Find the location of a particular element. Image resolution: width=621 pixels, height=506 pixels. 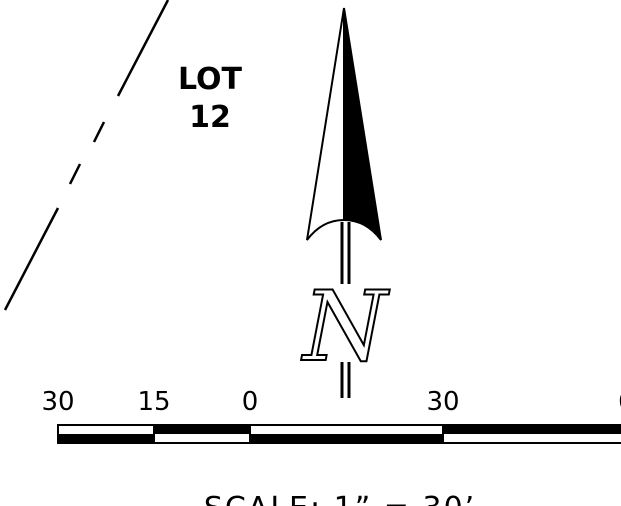

scale-seg-30-15-lower is located at coordinates (106, 438).